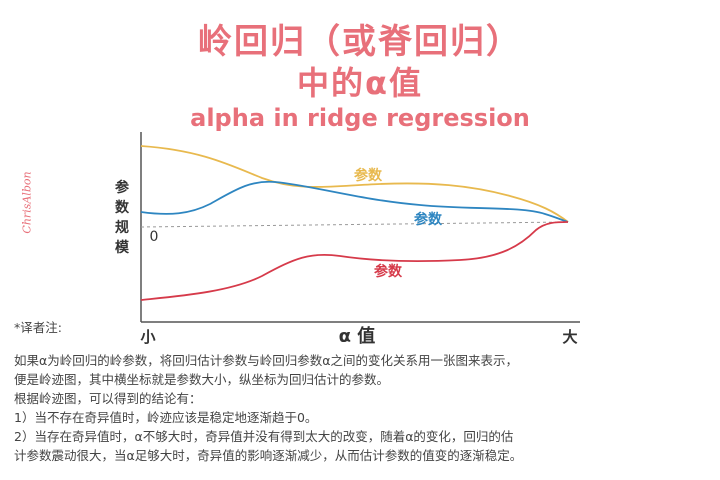 This screenshot has width=720, height=480. I want to click on title-line-2: 中的α值, so click(360, 83).